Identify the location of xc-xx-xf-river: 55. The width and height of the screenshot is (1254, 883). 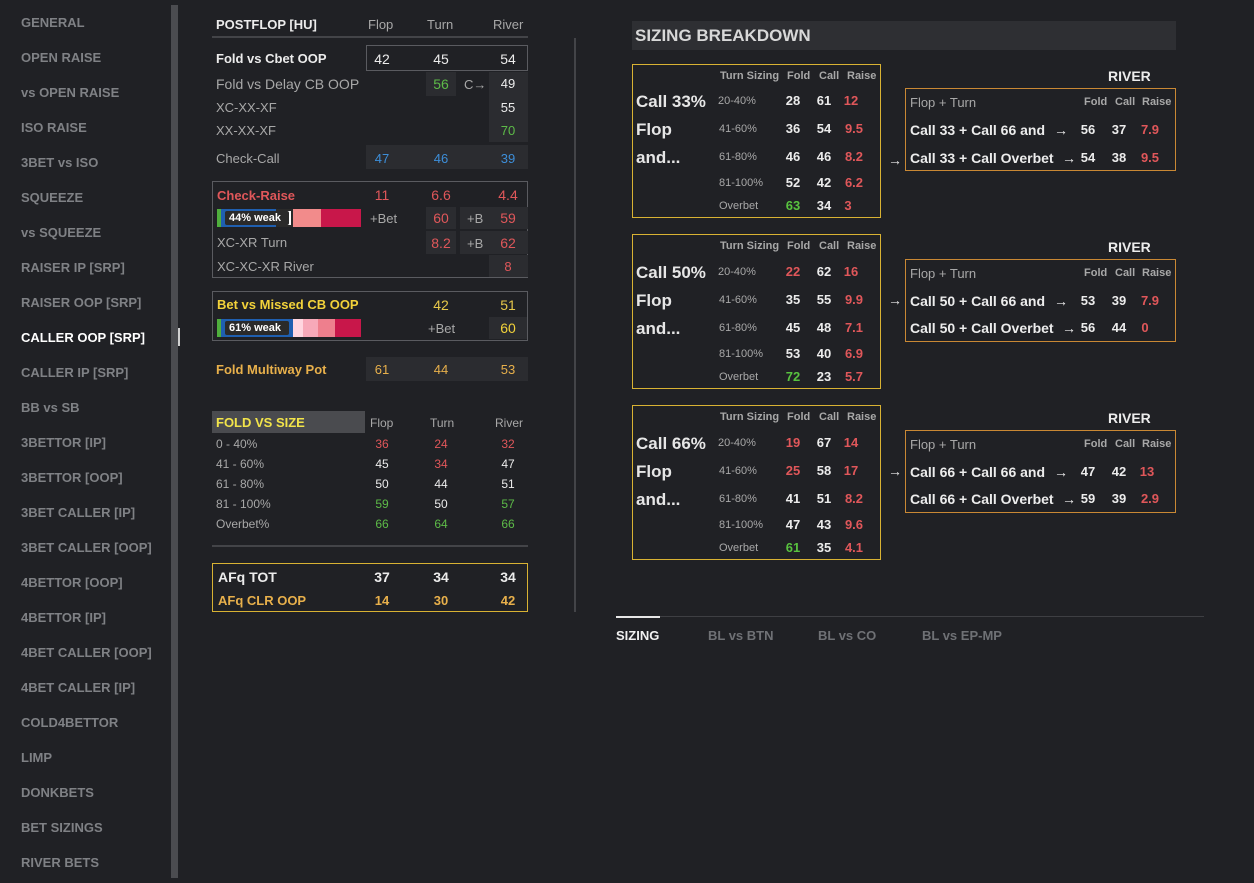
(508, 107).